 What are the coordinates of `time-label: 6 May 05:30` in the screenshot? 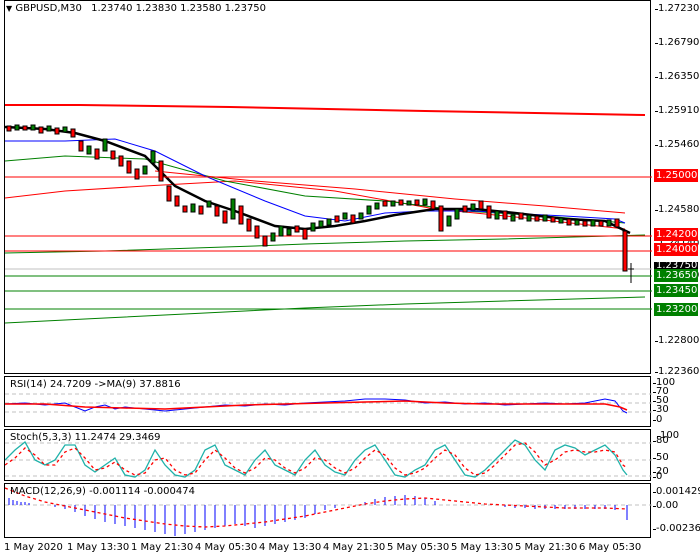 It's located at (610, 547).